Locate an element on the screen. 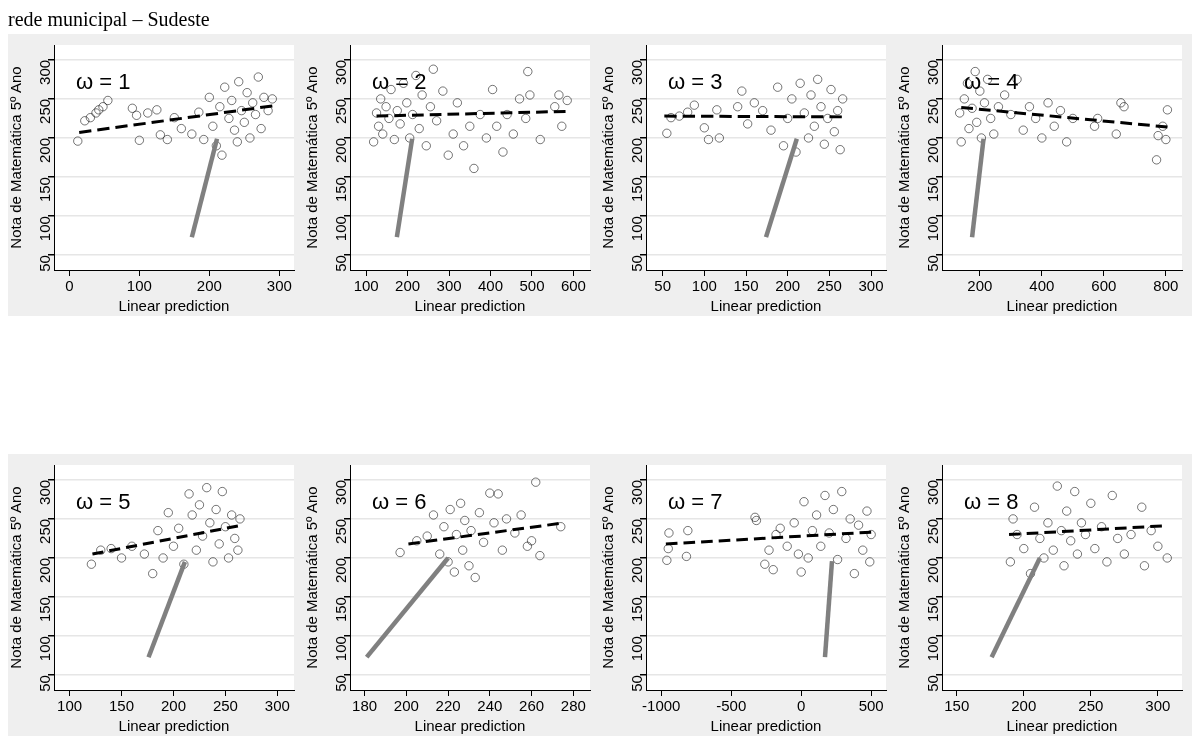  annotation: ω = 1 is located at coordinates (103, 82).